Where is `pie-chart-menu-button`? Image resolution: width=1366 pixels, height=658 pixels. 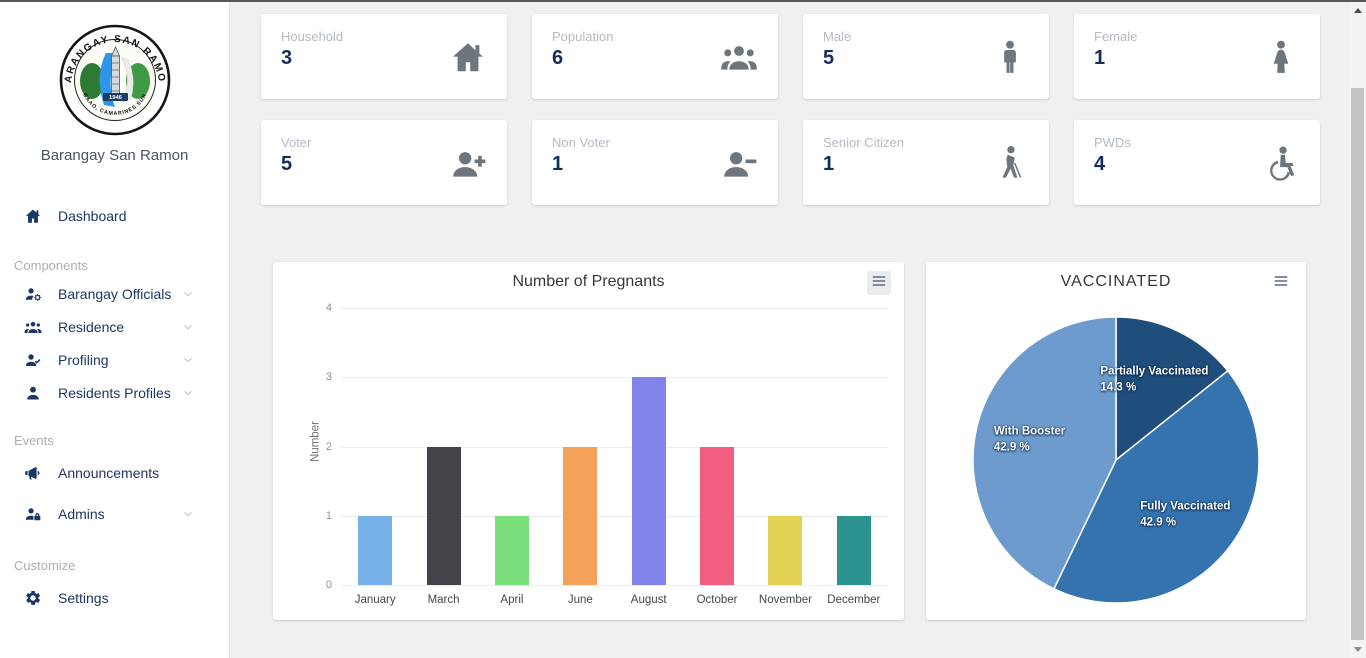
pie-chart-menu-button is located at coordinates (1281, 283).